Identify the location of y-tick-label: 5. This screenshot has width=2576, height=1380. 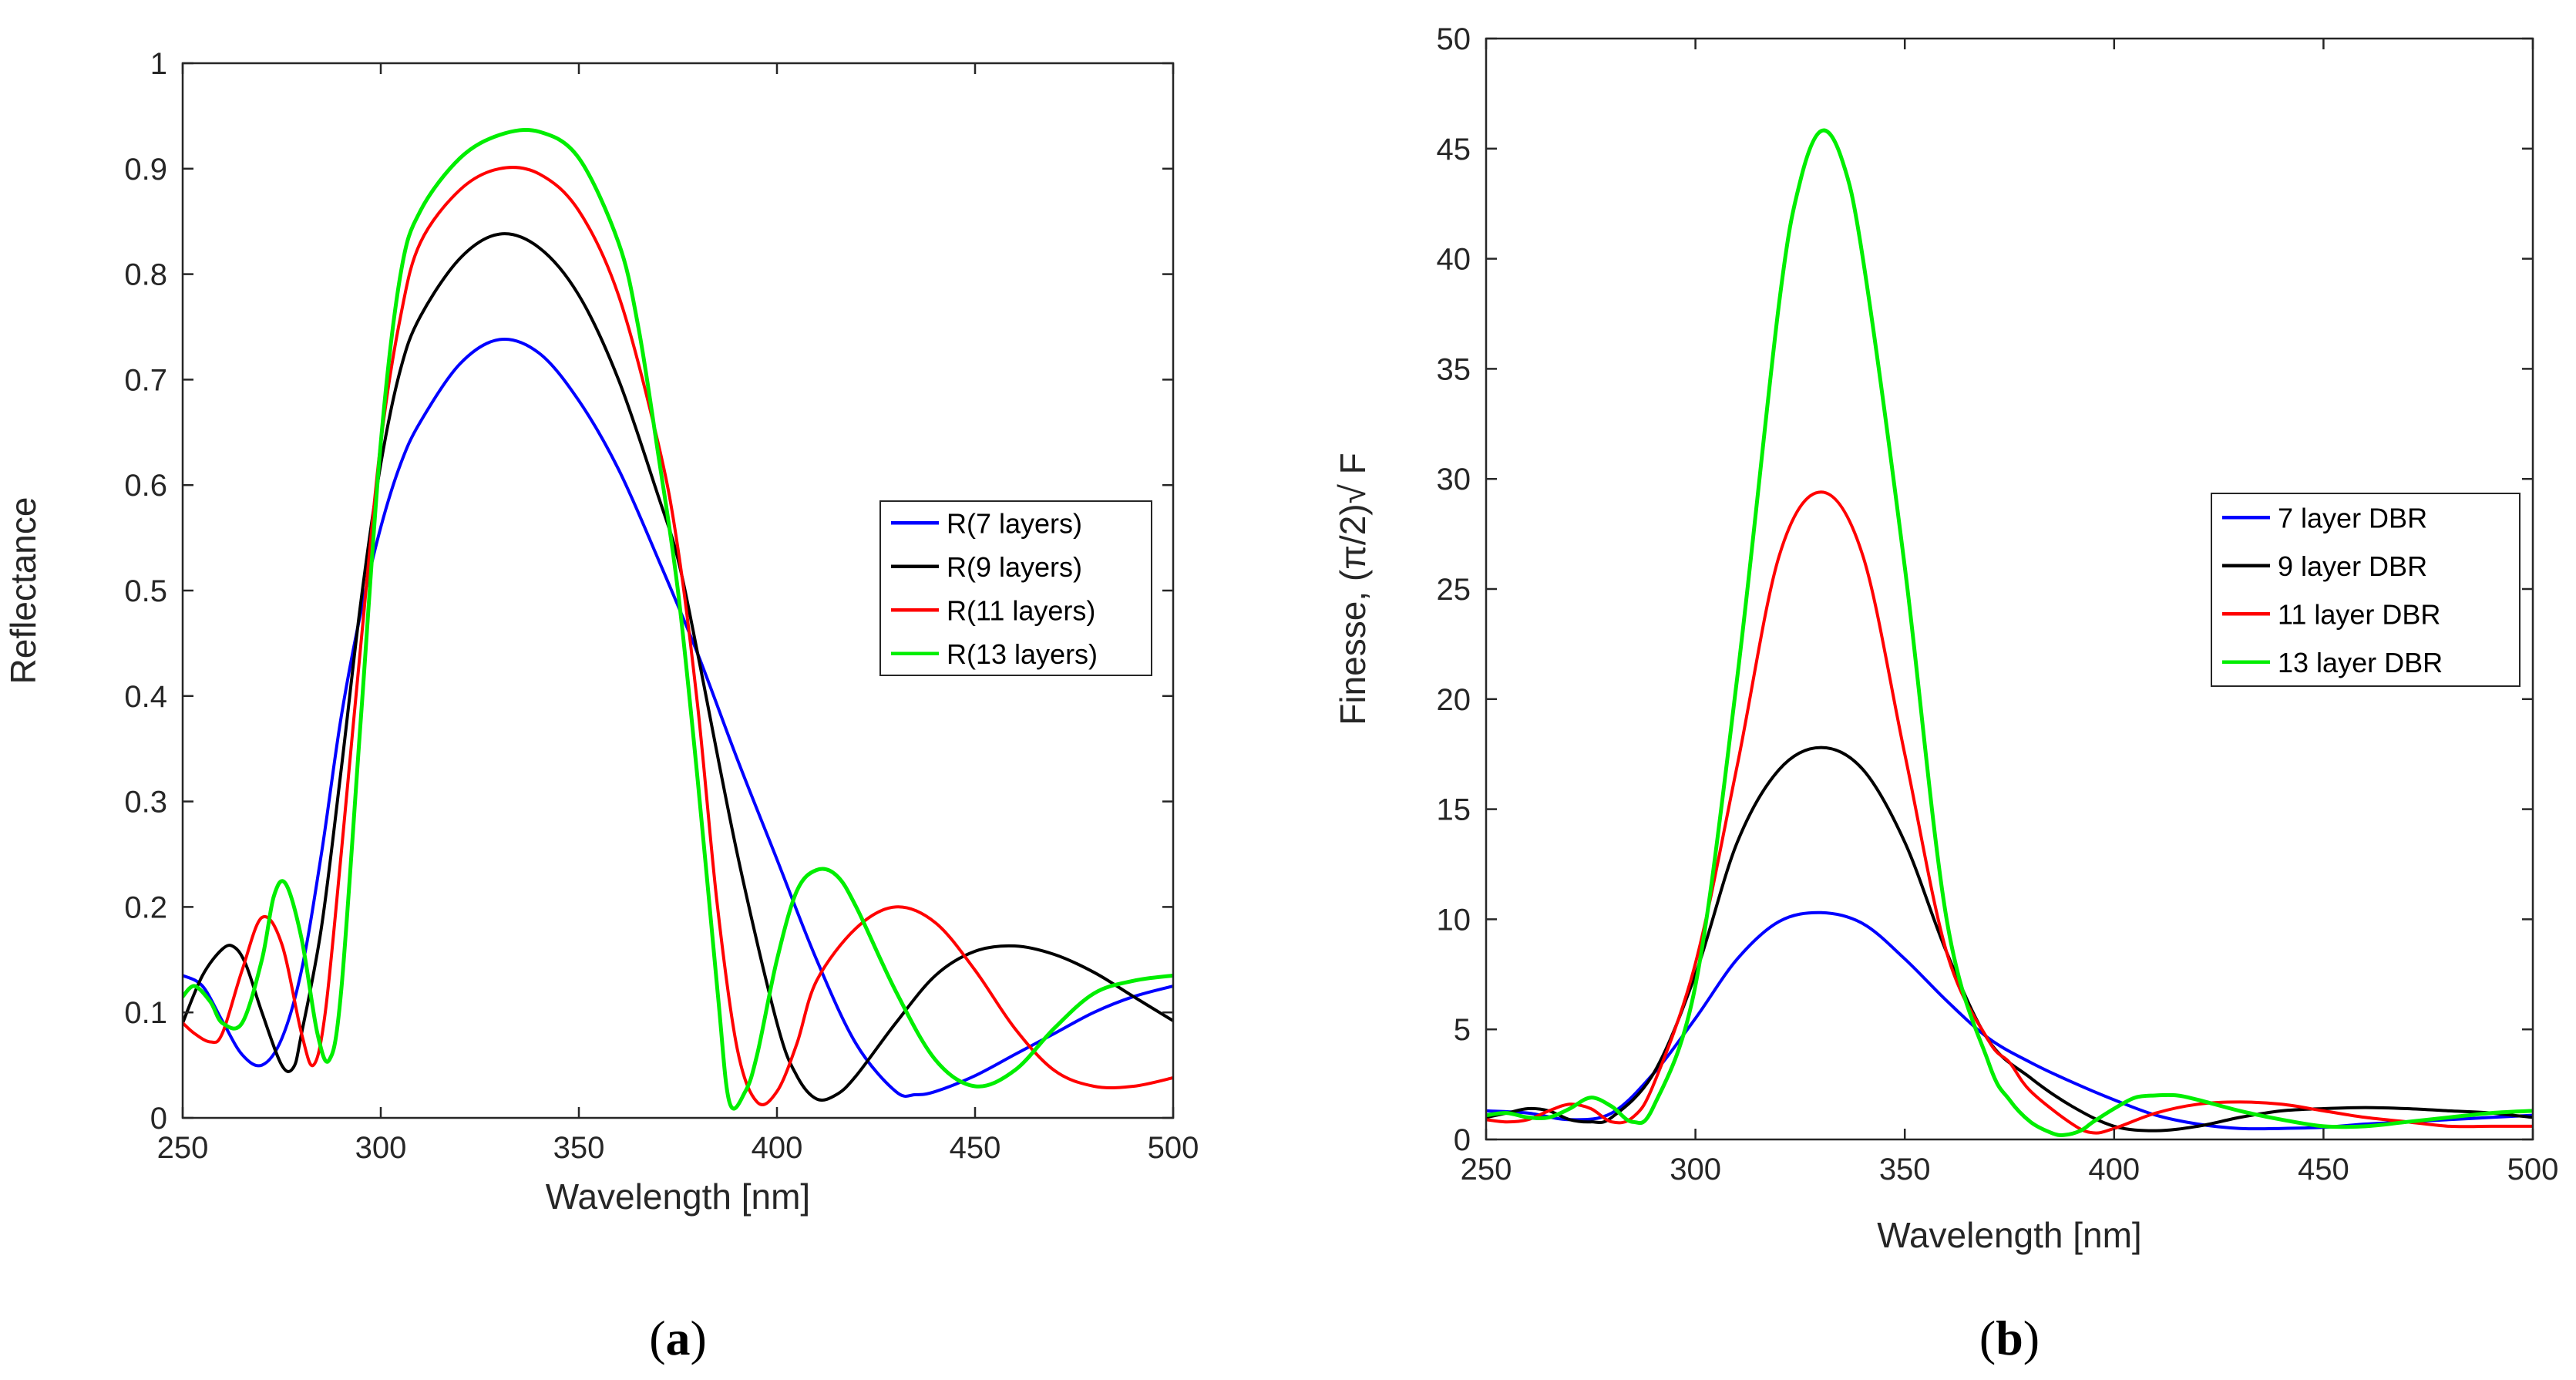
(1462, 1030).